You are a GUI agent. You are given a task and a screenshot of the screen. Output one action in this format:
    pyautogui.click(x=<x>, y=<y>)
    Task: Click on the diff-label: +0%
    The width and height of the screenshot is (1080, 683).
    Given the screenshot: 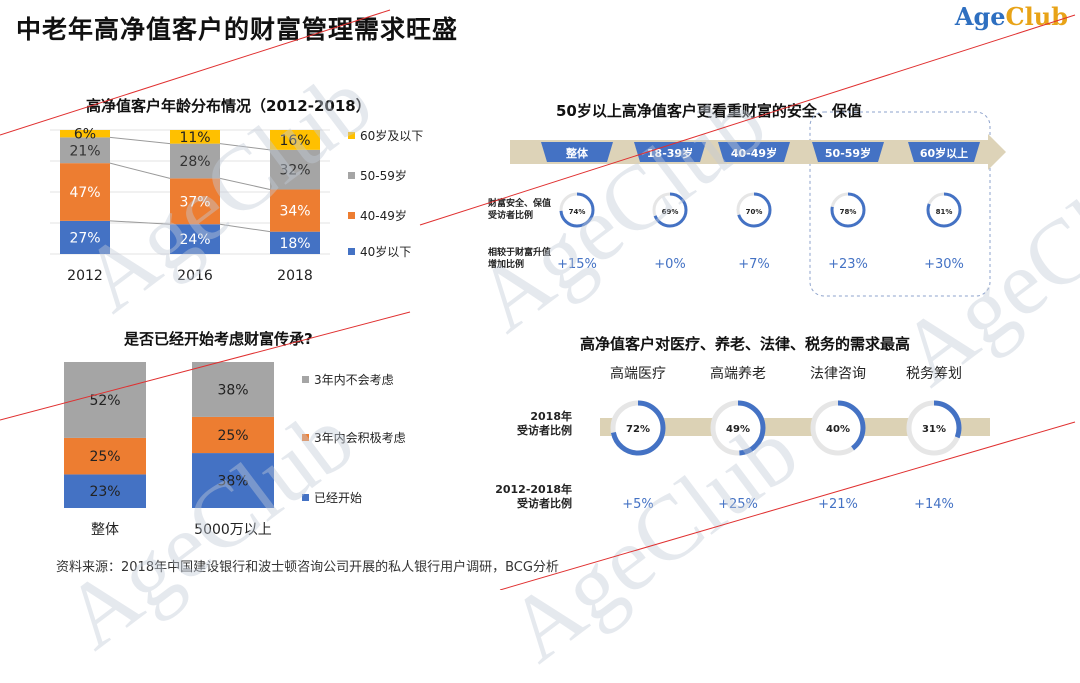 What is the action you would take?
    pyautogui.click(x=670, y=264)
    